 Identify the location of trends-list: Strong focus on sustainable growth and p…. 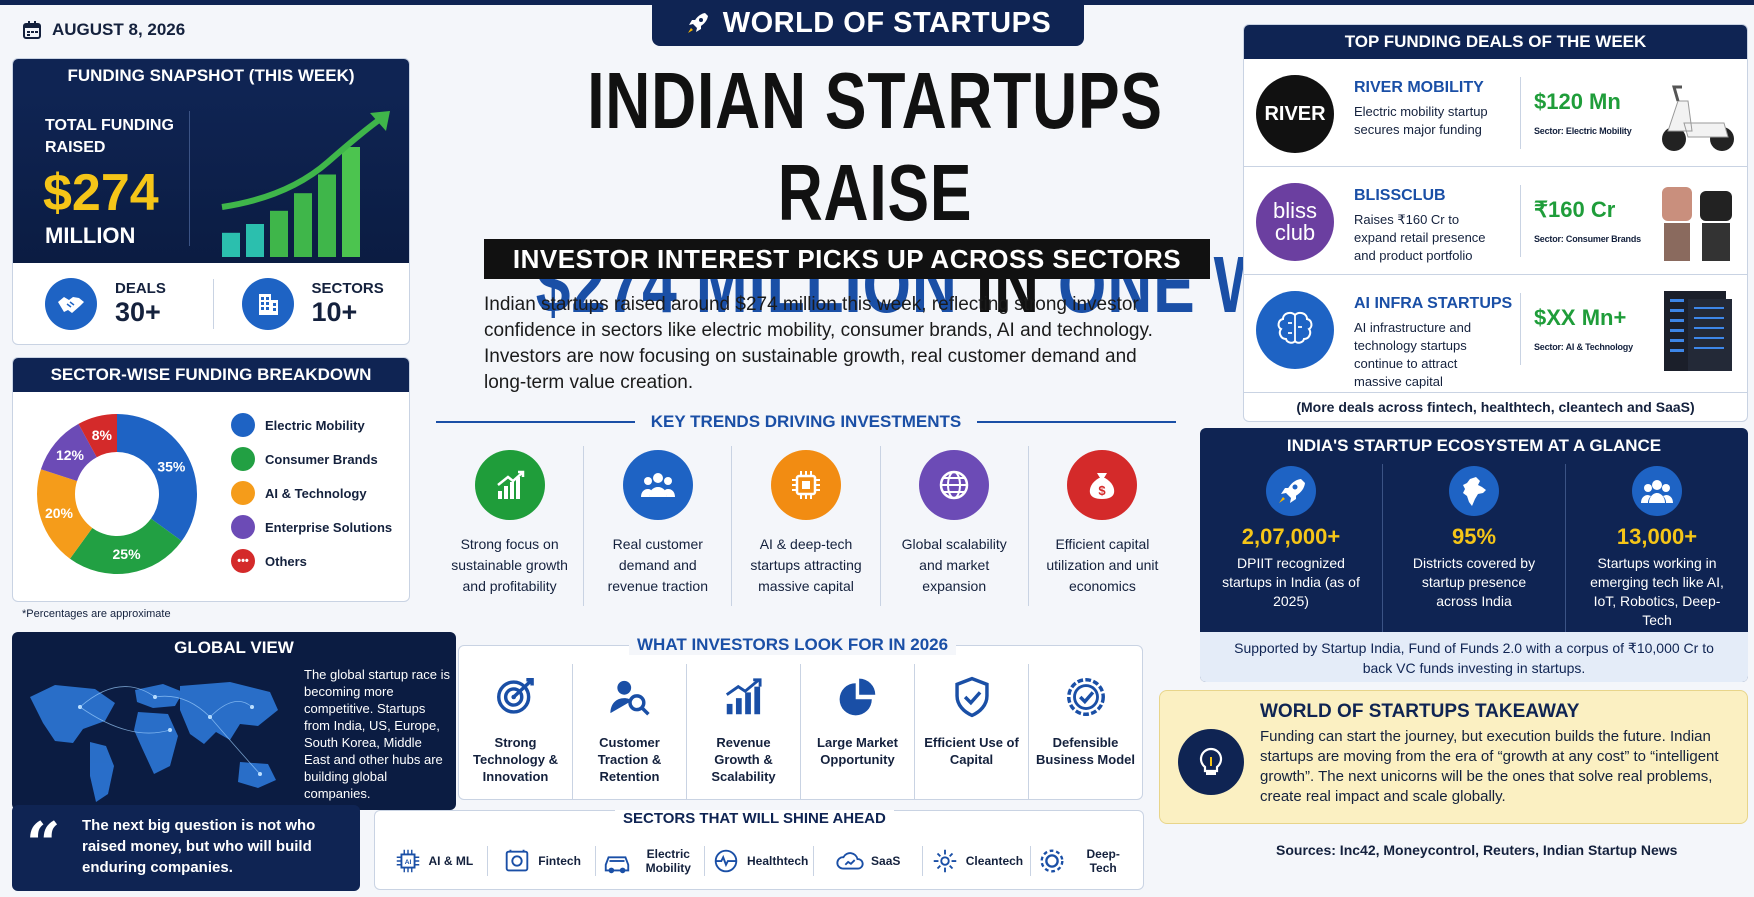
(806, 526).